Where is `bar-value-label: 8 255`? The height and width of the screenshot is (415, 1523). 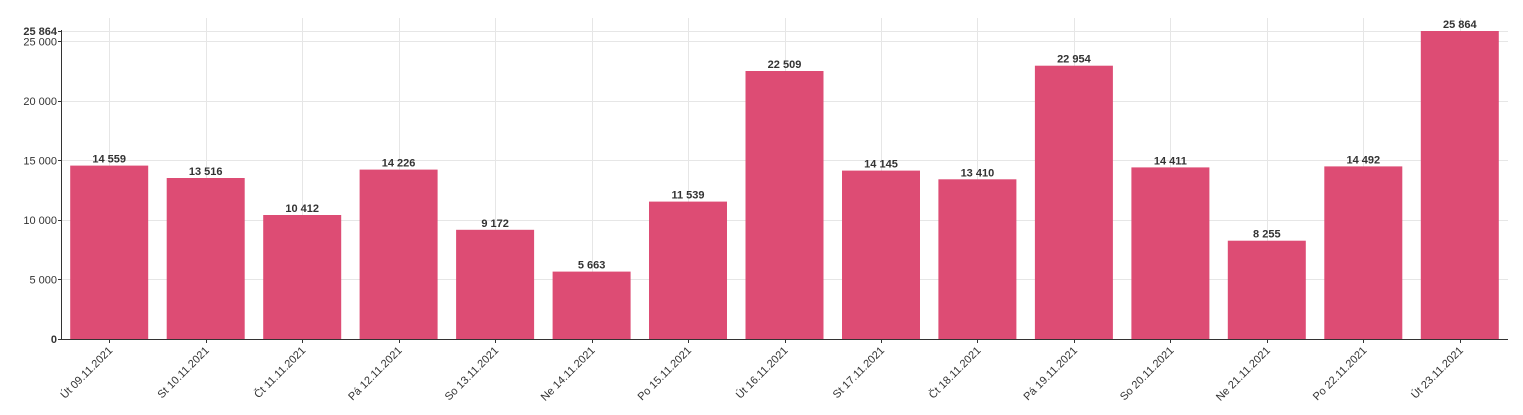
bar-value-label: 8 255 is located at coordinates (1267, 235).